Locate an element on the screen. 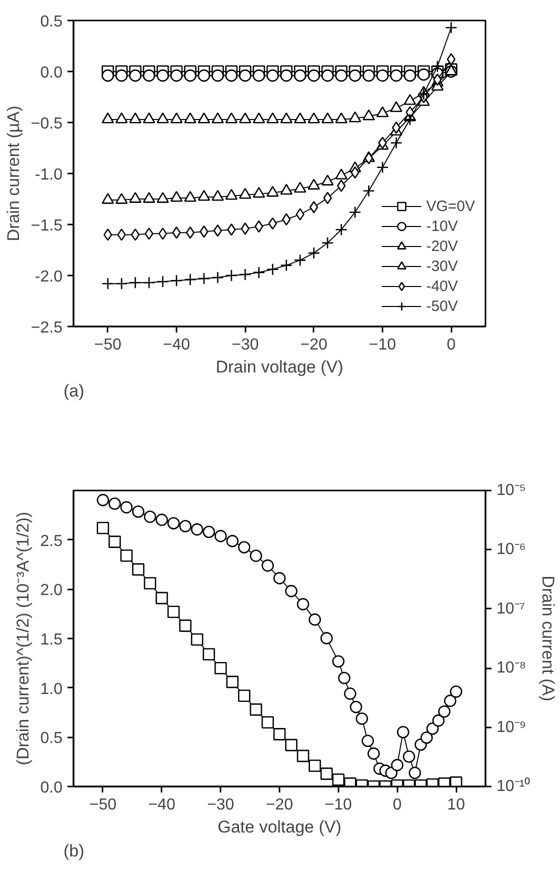 The height and width of the screenshot is (869, 560). y-axis-title: Drain current (µA) is located at coordinates (13, 174).